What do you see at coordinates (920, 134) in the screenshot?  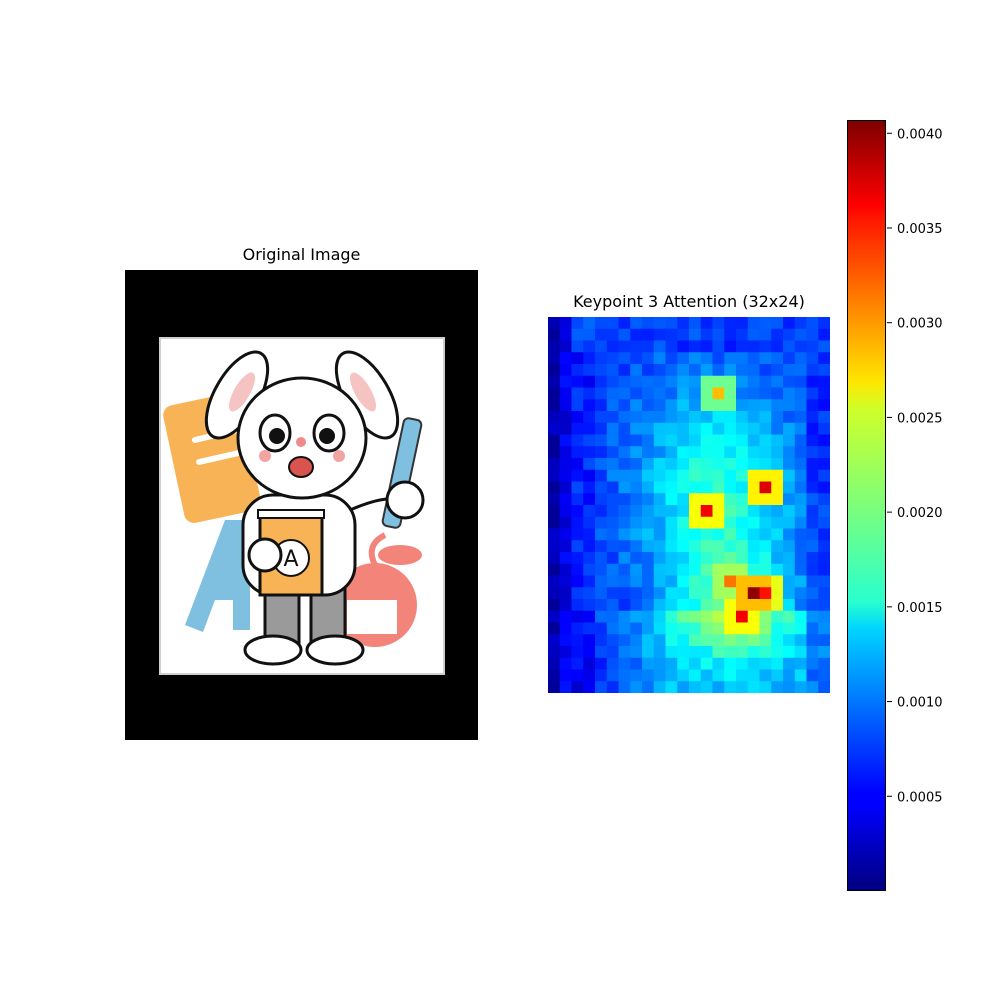 I see `colorbar-tick-label: 0.0040` at bounding box center [920, 134].